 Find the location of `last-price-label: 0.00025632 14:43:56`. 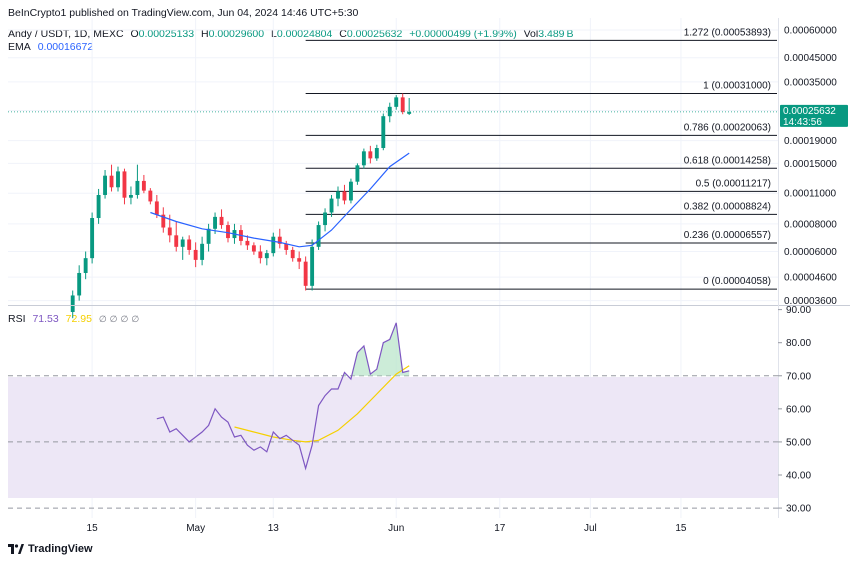

last-price-label: 0.00025632 14:43:56 is located at coordinates (814, 116).